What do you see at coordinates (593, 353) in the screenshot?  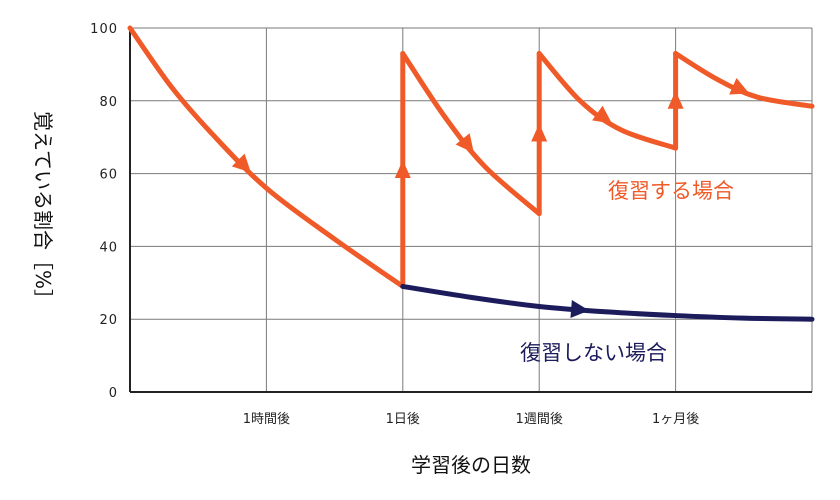 I see `series-label-no-review: 復習しない場合` at bounding box center [593, 353].